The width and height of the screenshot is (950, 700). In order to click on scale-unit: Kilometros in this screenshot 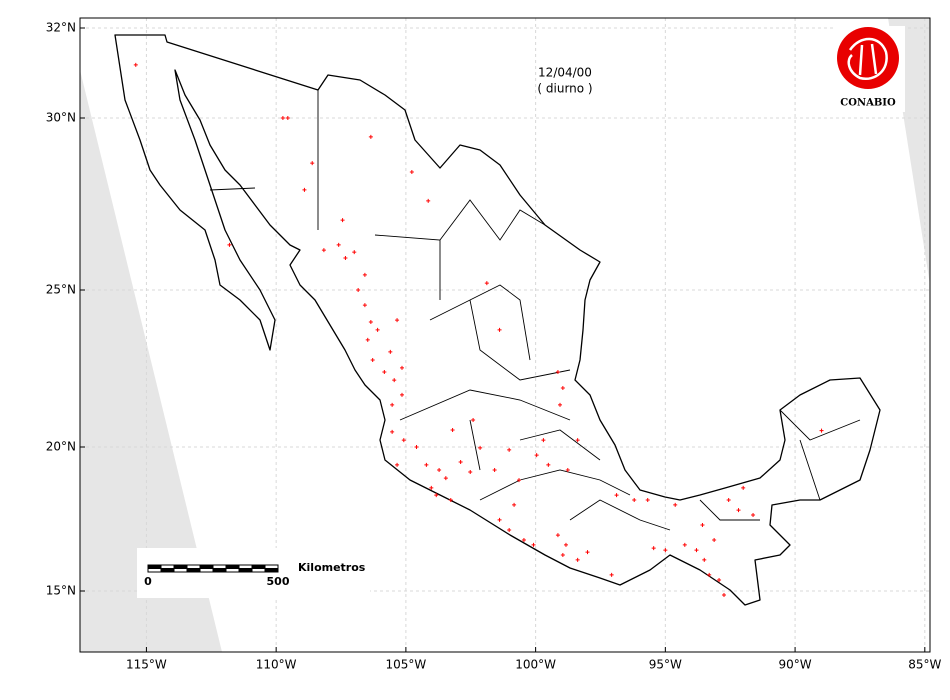, I will do `click(332, 567)`.